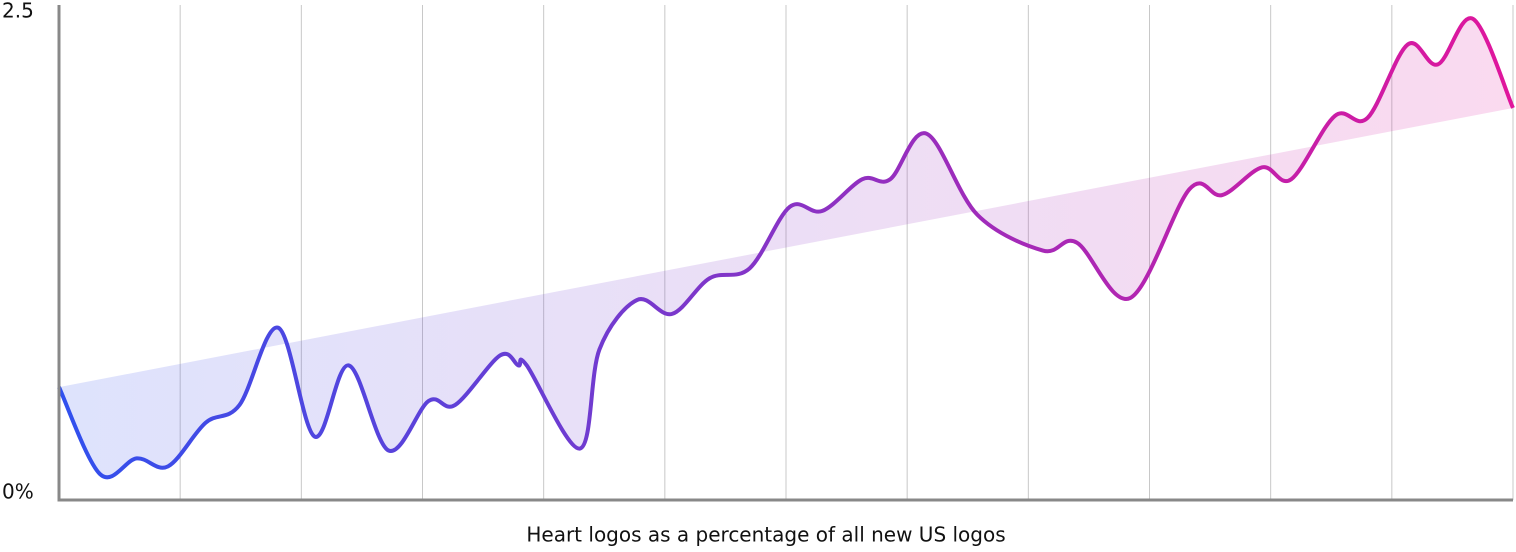 Image resolution: width=1516 pixels, height=552 pixels. Describe the element at coordinates (18, 492) in the screenshot. I see `y-tick-label: 0%` at that location.